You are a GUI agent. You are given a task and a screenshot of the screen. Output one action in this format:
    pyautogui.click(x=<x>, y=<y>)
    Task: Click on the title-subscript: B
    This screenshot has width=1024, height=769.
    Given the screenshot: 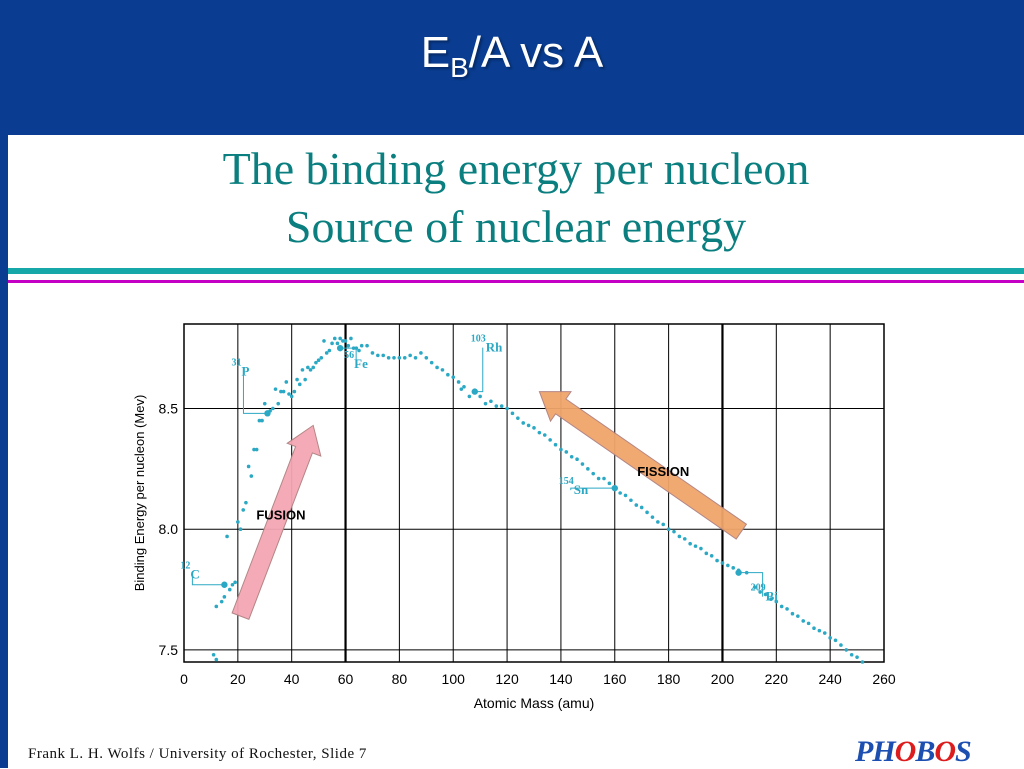 What is the action you would take?
    pyautogui.click(x=459, y=67)
    